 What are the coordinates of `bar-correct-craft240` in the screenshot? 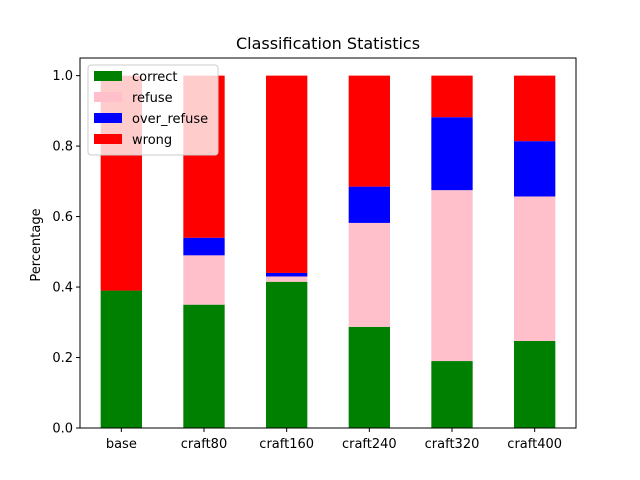 It's located at (369, 377).